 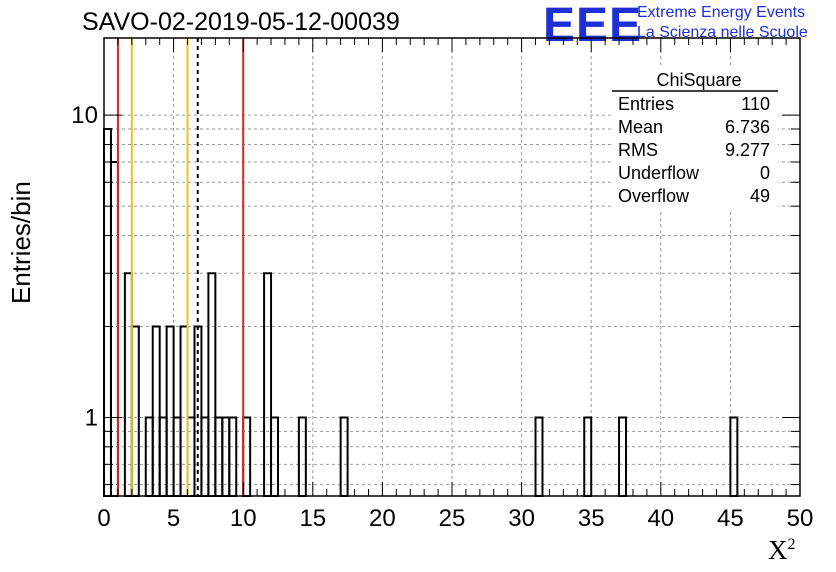 What do you see at coordinates (591, 518) in the screenshot?
I see `x-tick-label: 35` at bounding box center [591, 518].